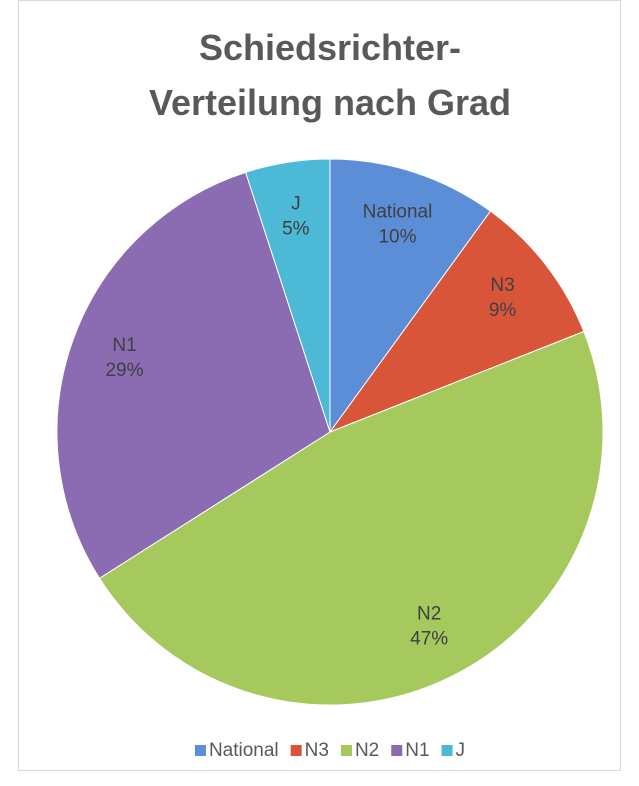  What do you see at coordinates (124, 345) in the screenshot?
I see `slice-label: N1` at bounding box center [124, 345].